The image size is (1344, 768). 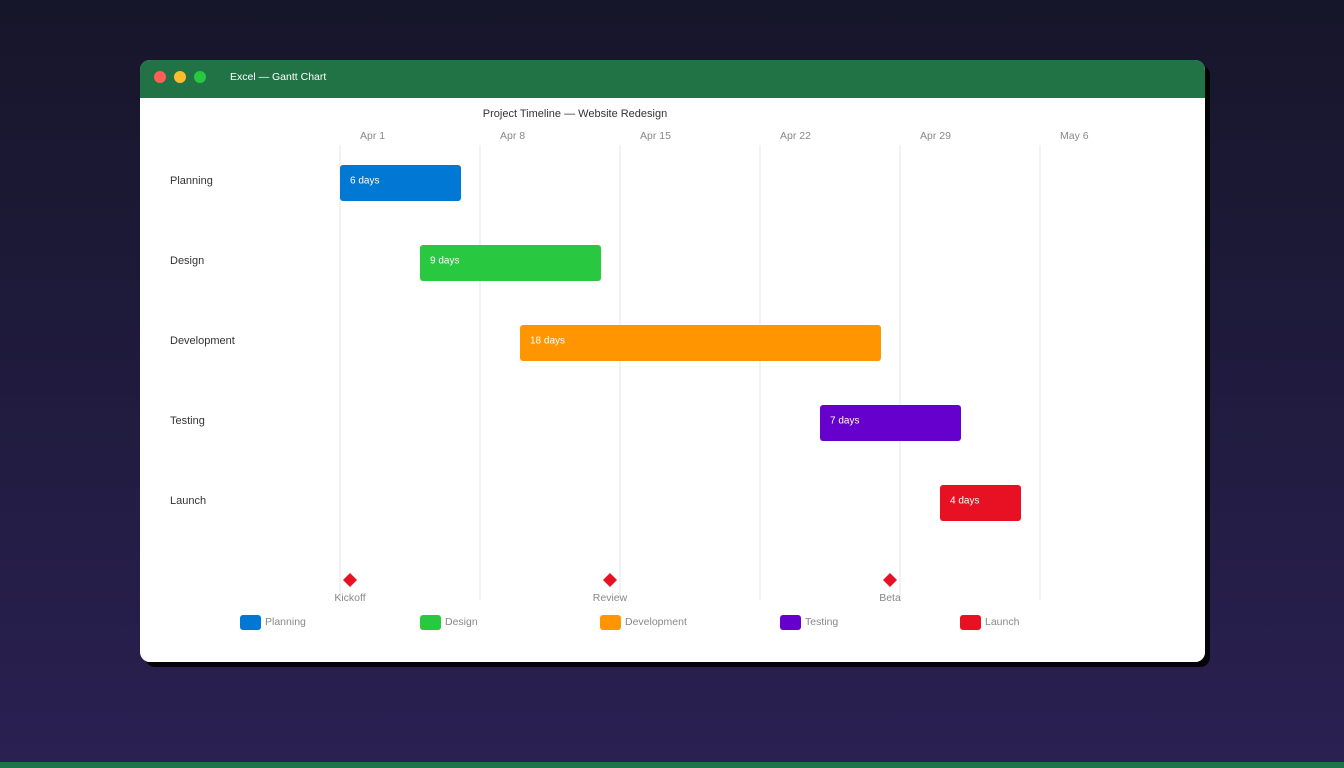 I want to click on legend-label: Design, so click(x=461, y=622).